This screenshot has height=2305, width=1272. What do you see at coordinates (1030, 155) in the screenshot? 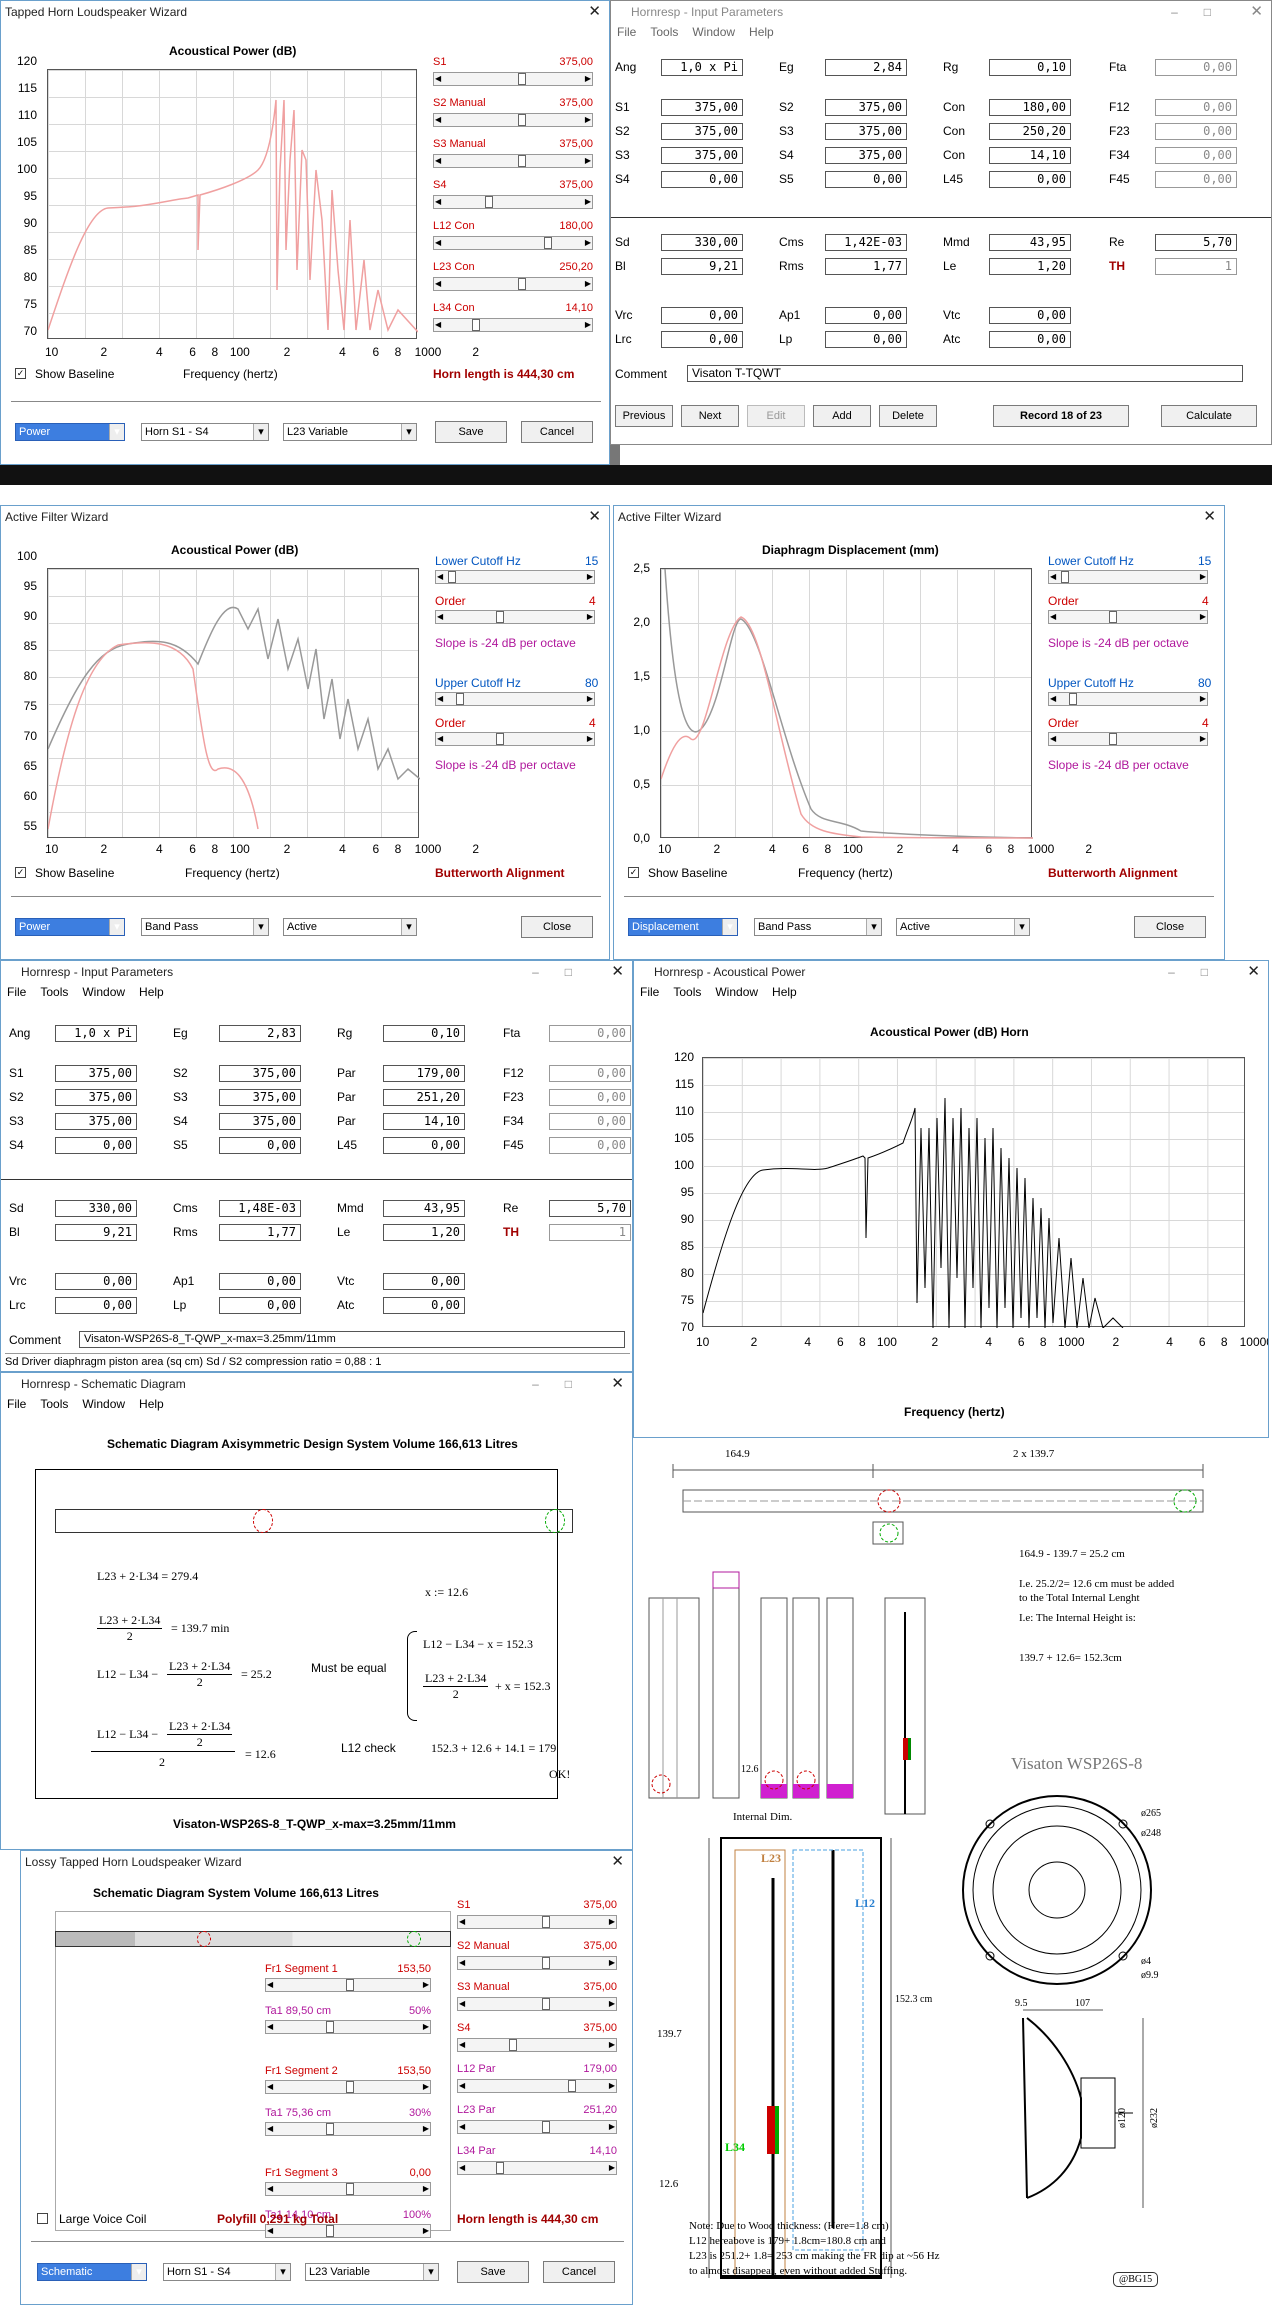
I see `param-field-con: 14,10` at bounding box center [1030, 155].